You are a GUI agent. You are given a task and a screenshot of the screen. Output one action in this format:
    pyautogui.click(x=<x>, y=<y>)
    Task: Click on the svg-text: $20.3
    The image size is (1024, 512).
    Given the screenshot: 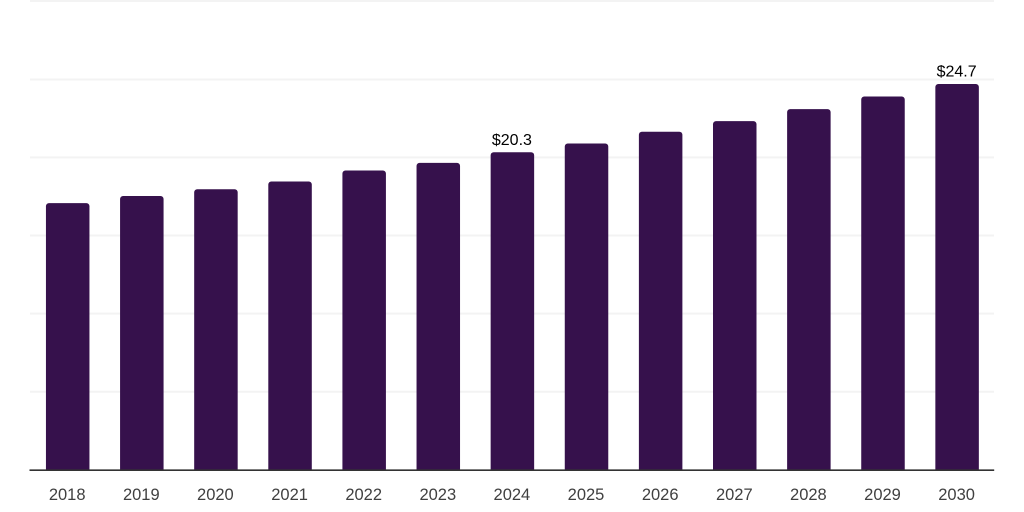 What is the action you would take?
    pyautogui.click(x=512, y=140)
    